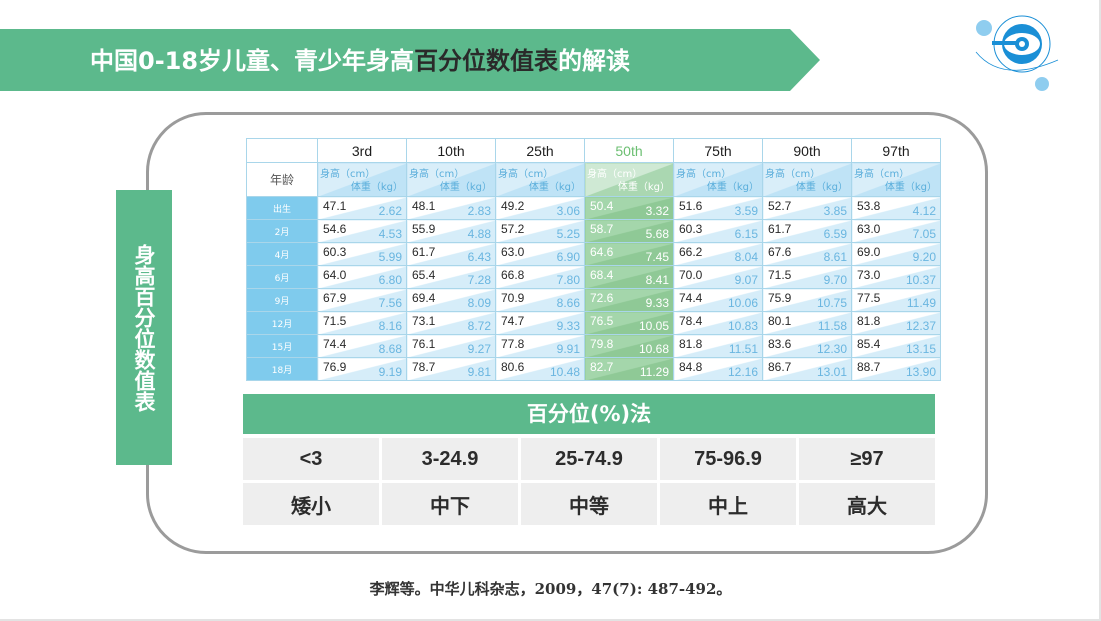 The height and width of the screenshot is (621, 1101). I want to click on weight-value: 11.49, so click(921, 303).